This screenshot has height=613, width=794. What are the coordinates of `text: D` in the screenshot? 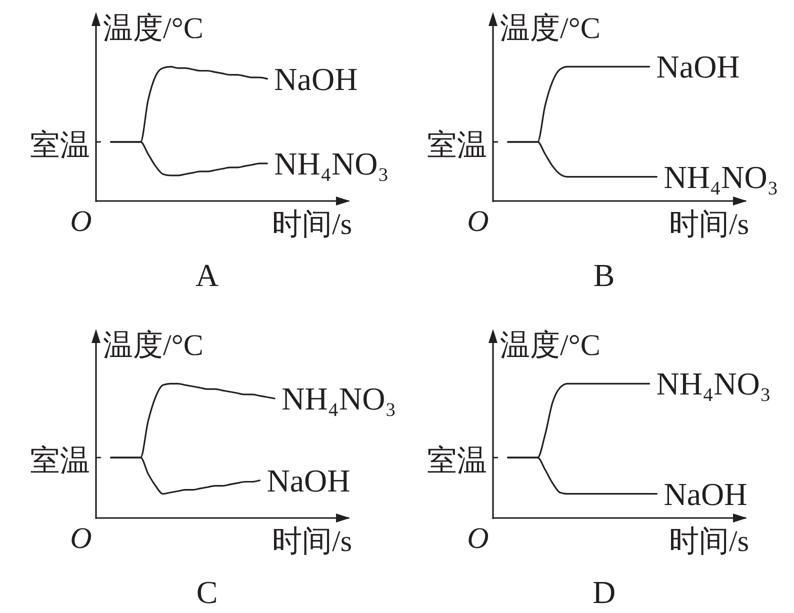 It's located at (604, 592).